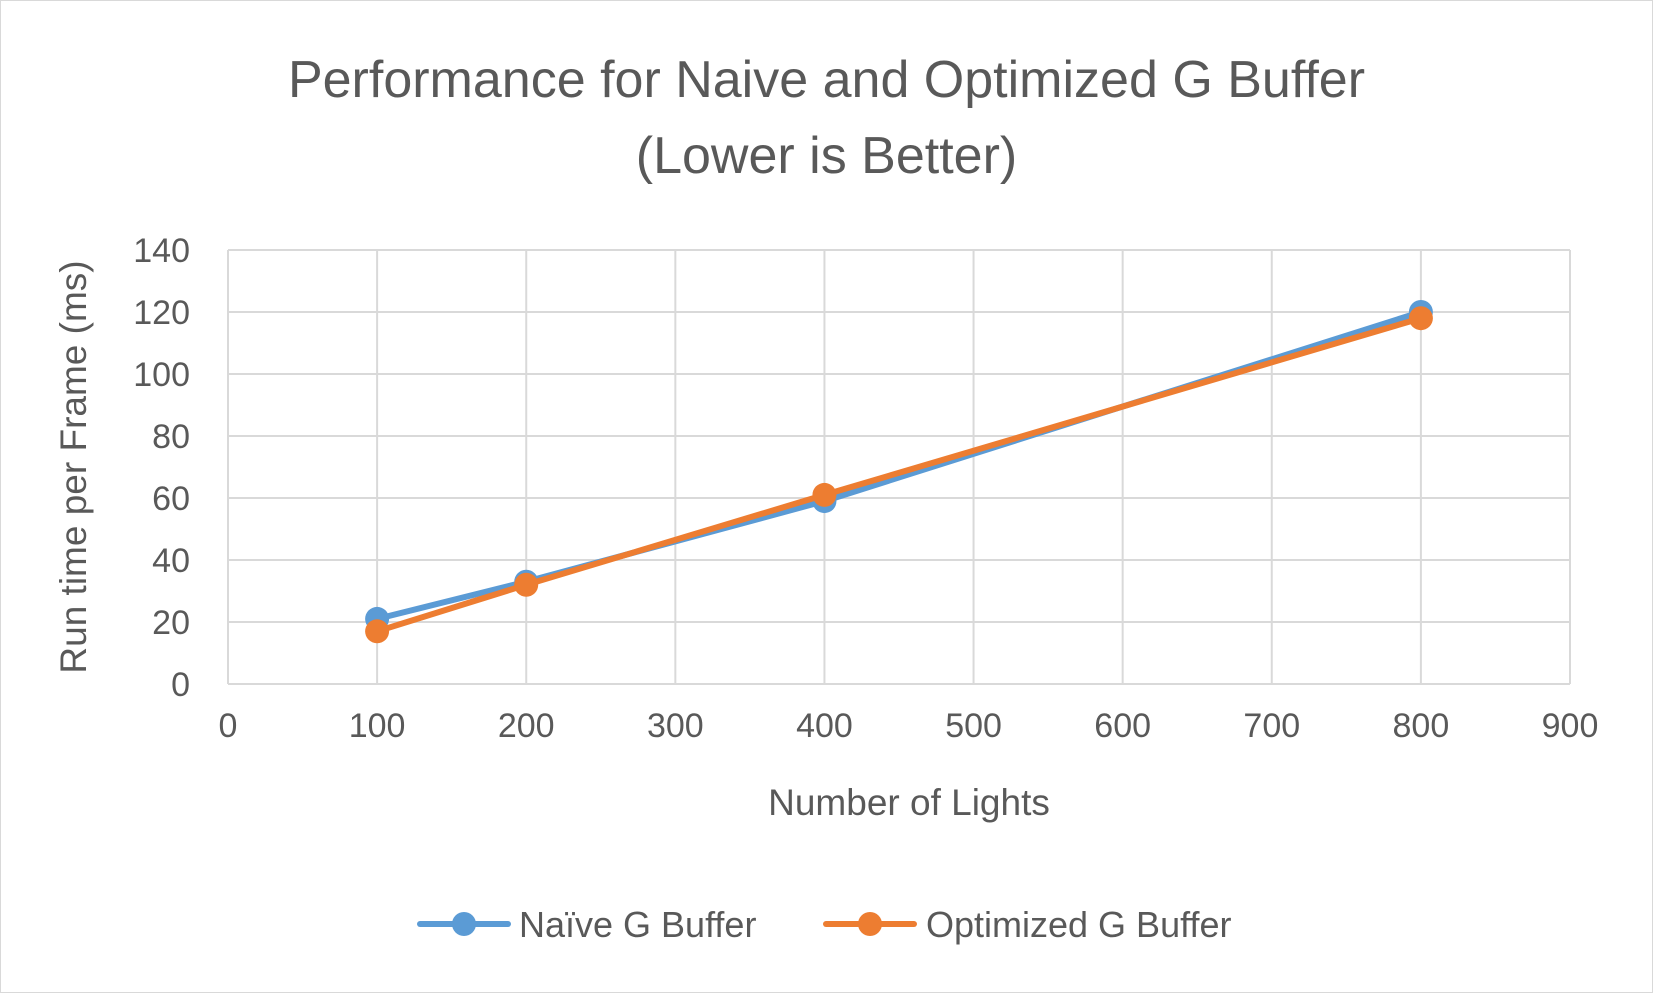  I want to click on x-tick-label: 400, so click(824, 726).